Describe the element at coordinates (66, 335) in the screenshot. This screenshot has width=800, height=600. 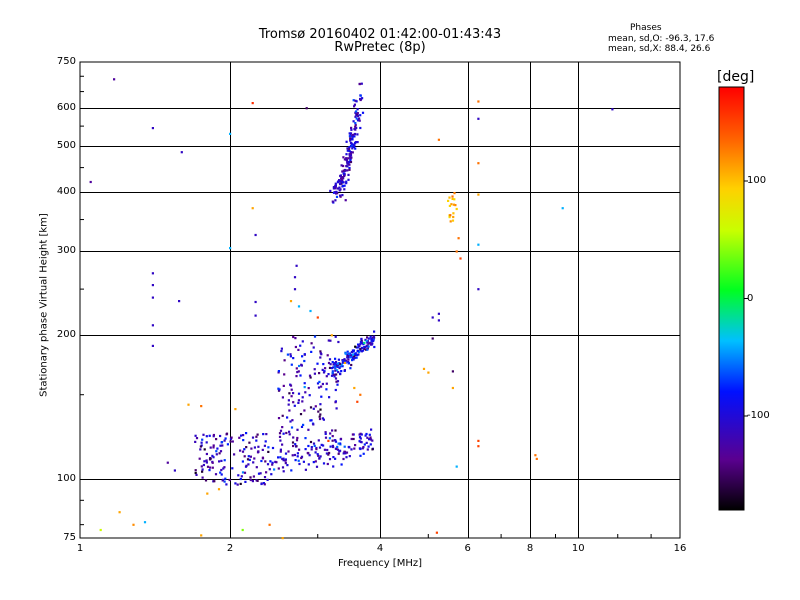
I see `y-tick-label: 200` at that location.